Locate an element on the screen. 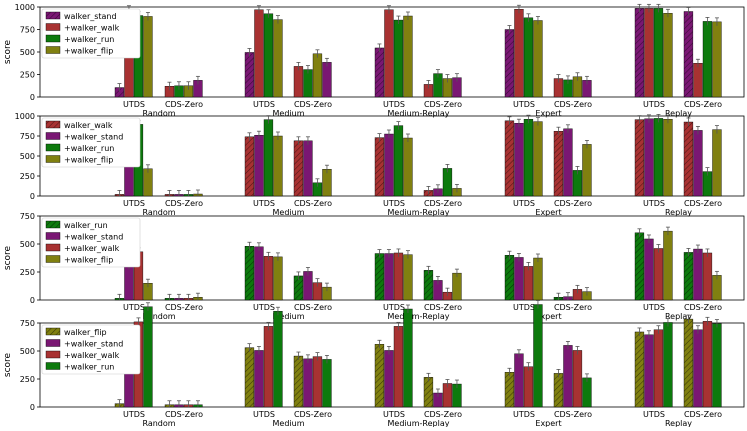  group-label: Replay is located at coordinates (678, 212).